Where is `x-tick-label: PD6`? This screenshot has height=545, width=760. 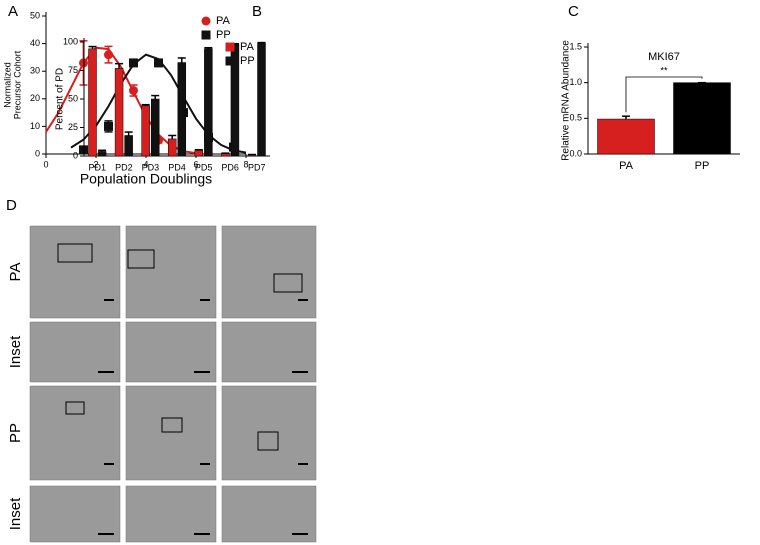
x-tick-label: PD6 is located at coordinates (230, 167).